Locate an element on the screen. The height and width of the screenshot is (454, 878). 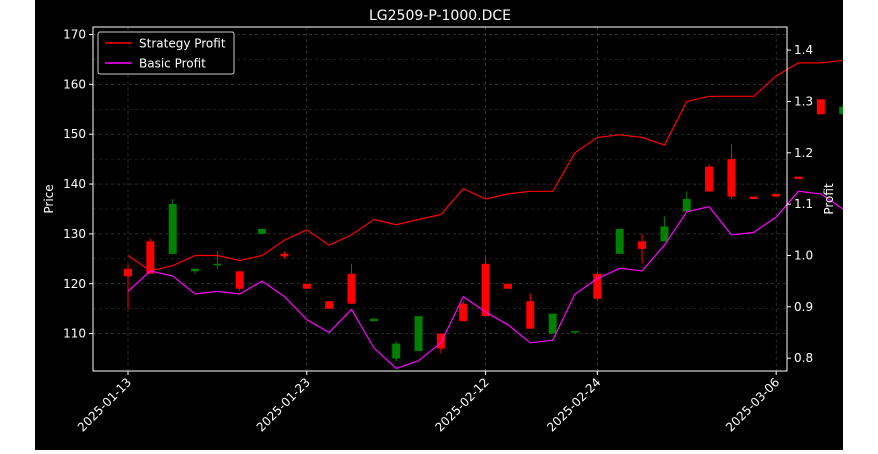
y-tick-label: 110 is located at coordinates (74, 334).